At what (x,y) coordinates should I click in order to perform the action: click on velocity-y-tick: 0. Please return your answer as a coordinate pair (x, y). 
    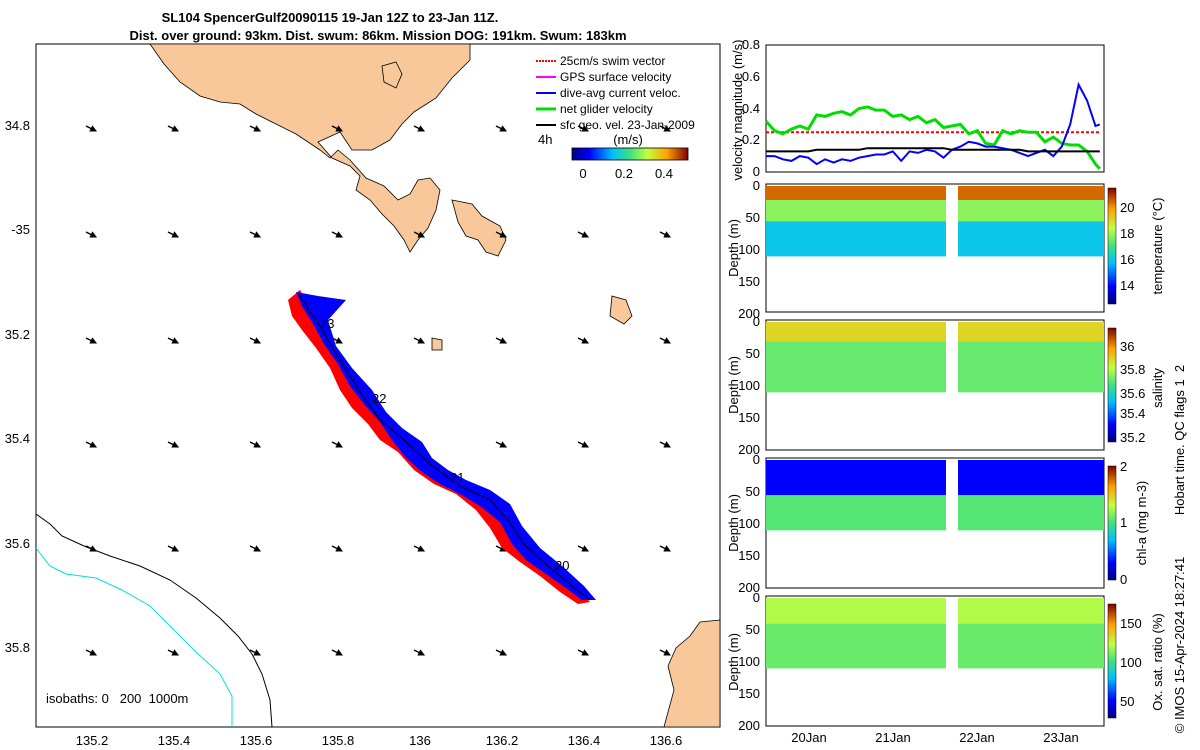
    Looking at the image, I should click on (756, 171).